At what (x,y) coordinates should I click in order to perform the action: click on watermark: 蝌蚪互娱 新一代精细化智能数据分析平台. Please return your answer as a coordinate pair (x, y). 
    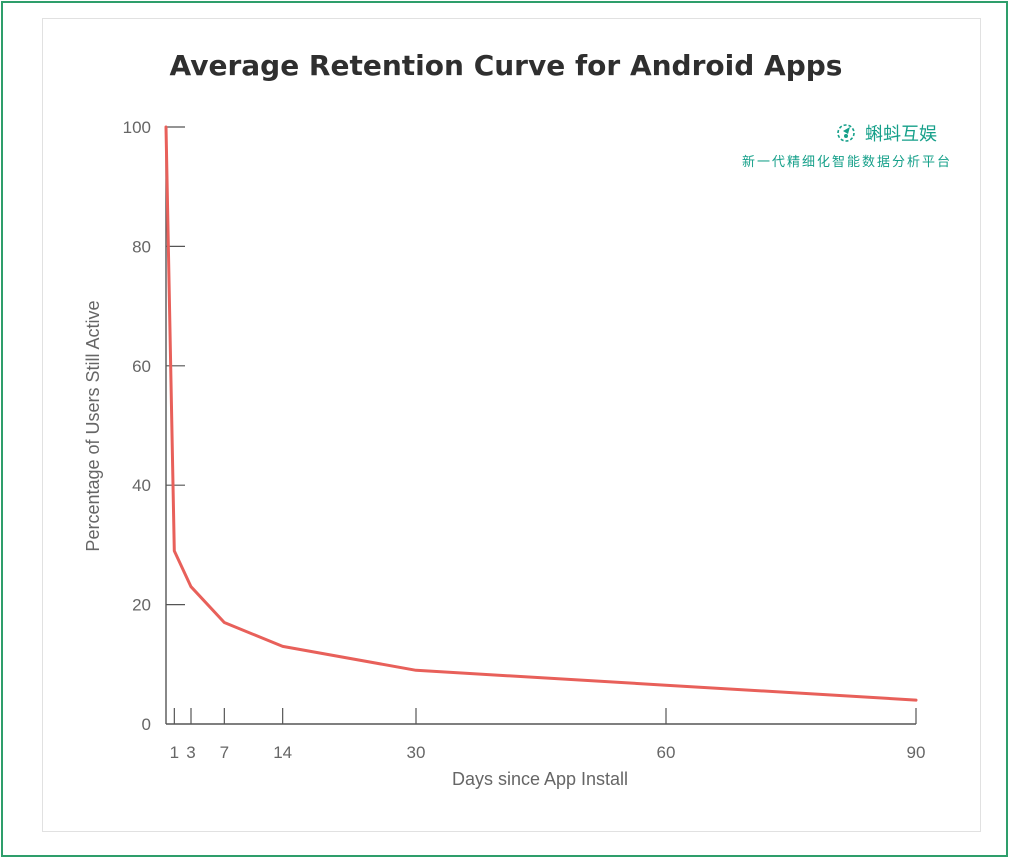
    Looking at the image, I should click on (847, 147).